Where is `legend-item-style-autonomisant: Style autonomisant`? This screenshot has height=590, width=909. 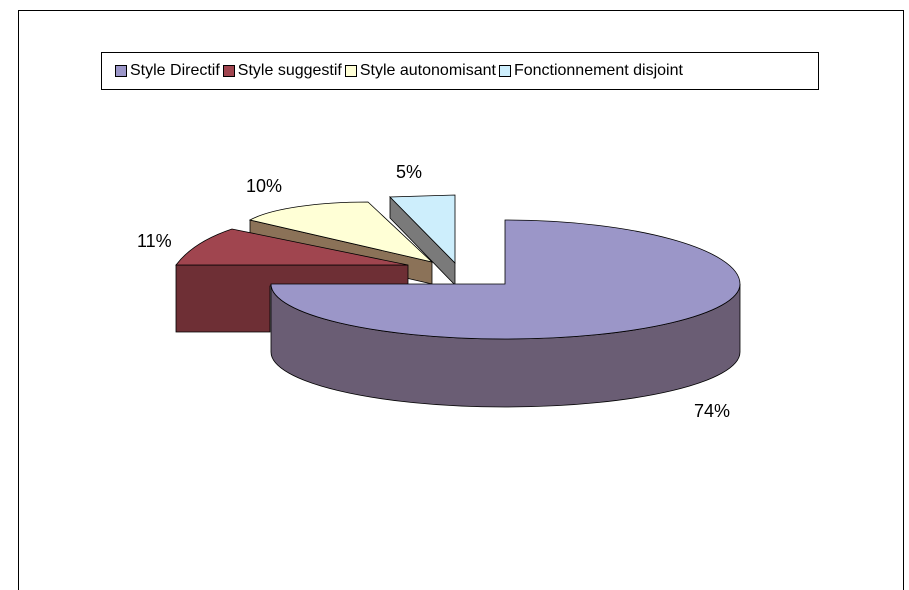 legend-item-style-autonomisant: Style autonomisant is located at coordinates (420, 71).